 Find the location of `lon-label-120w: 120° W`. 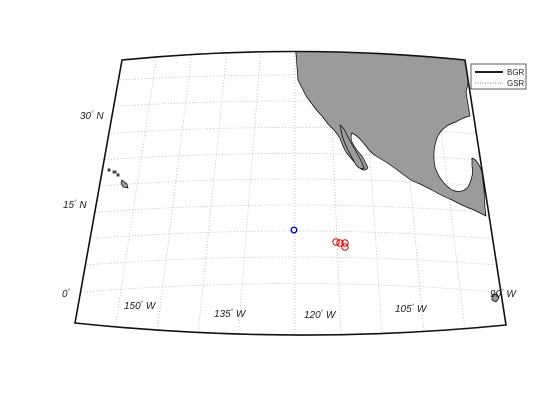

lon-label-120w: 120° W is located at coordinates (320, 315).